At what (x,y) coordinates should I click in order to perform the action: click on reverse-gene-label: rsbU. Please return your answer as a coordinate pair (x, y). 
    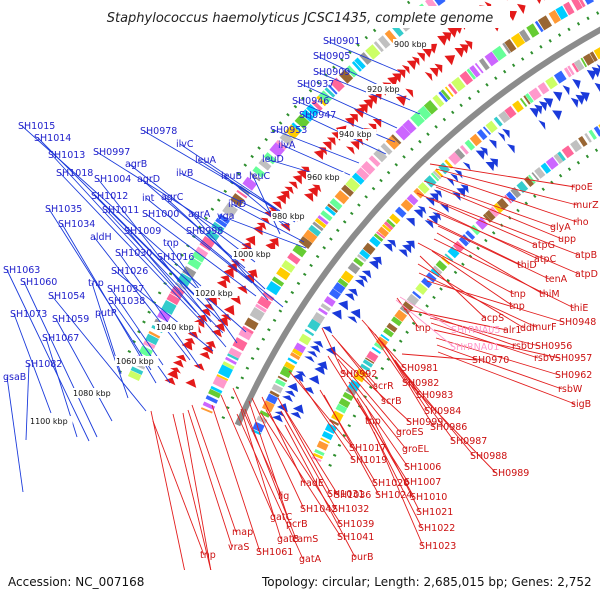
    Looking at the image, I should click on (523, 346).